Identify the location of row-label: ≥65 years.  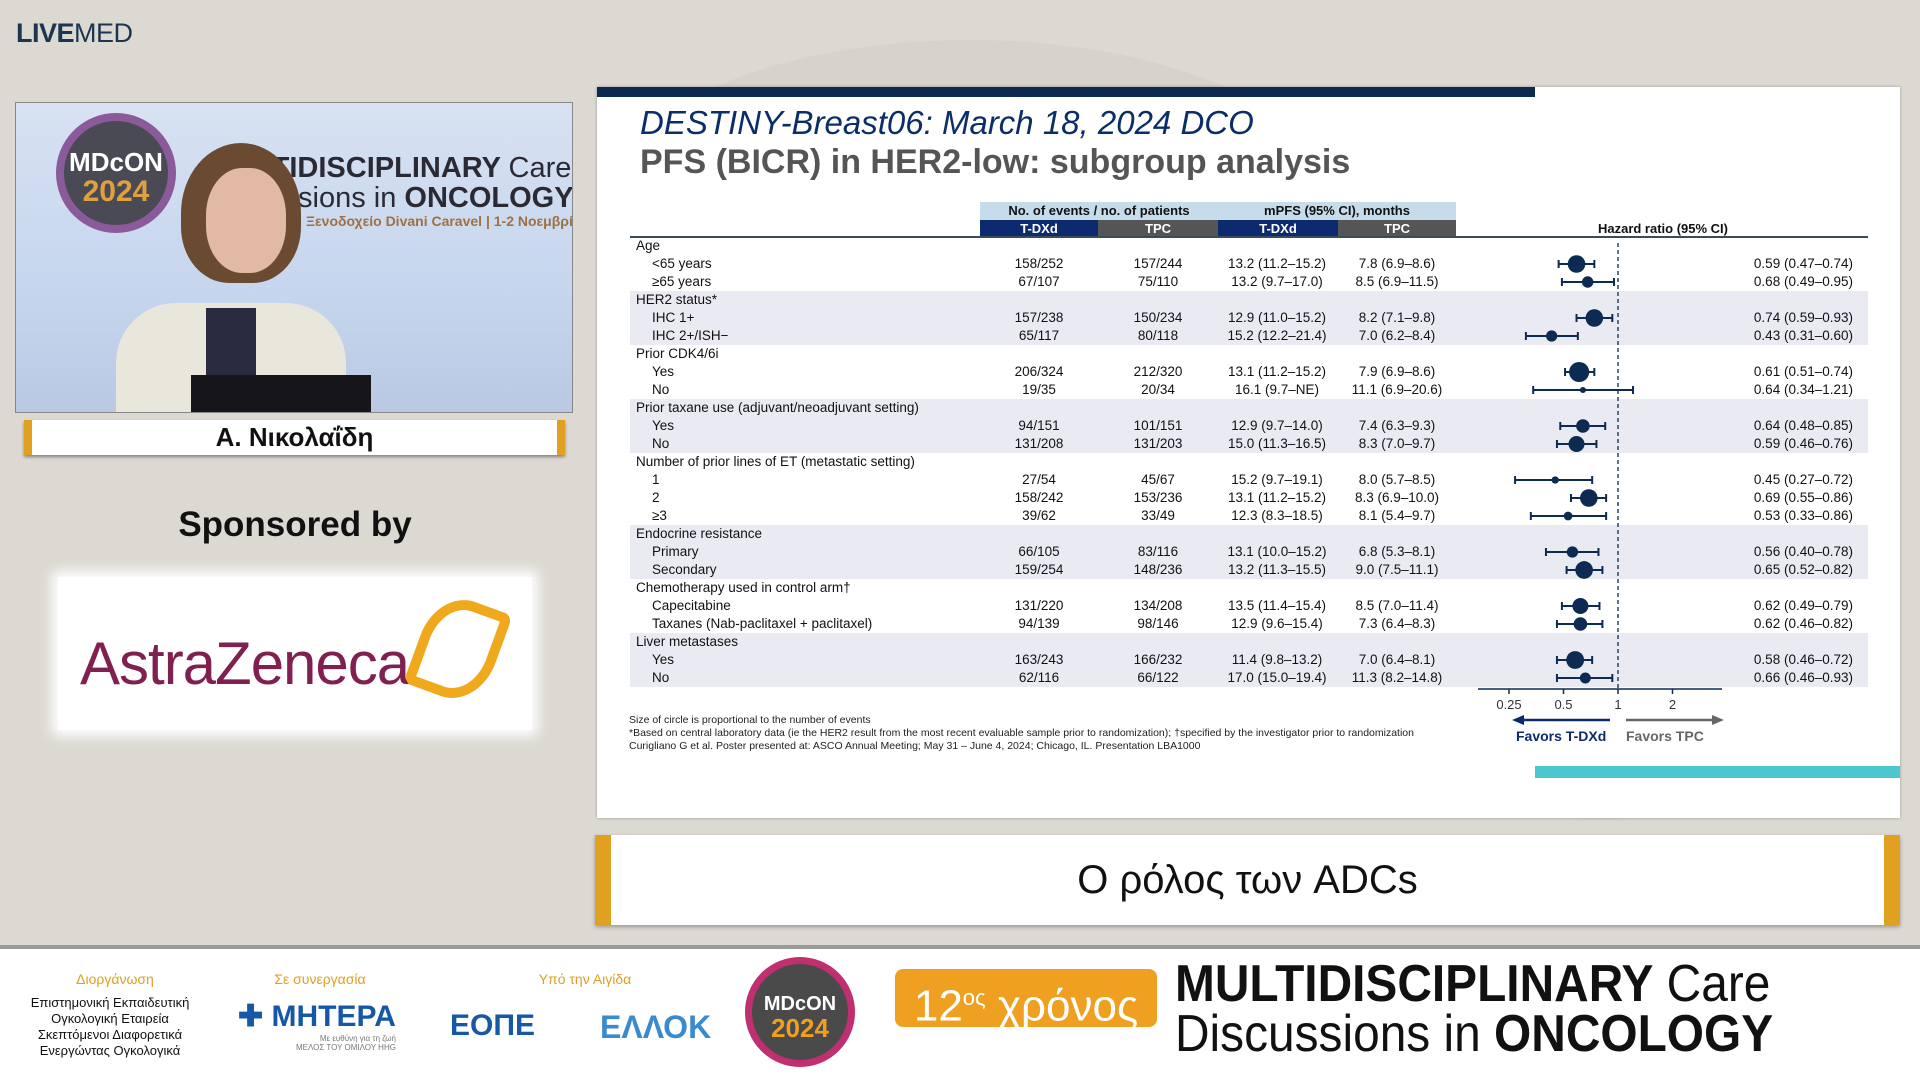
(682, 281).